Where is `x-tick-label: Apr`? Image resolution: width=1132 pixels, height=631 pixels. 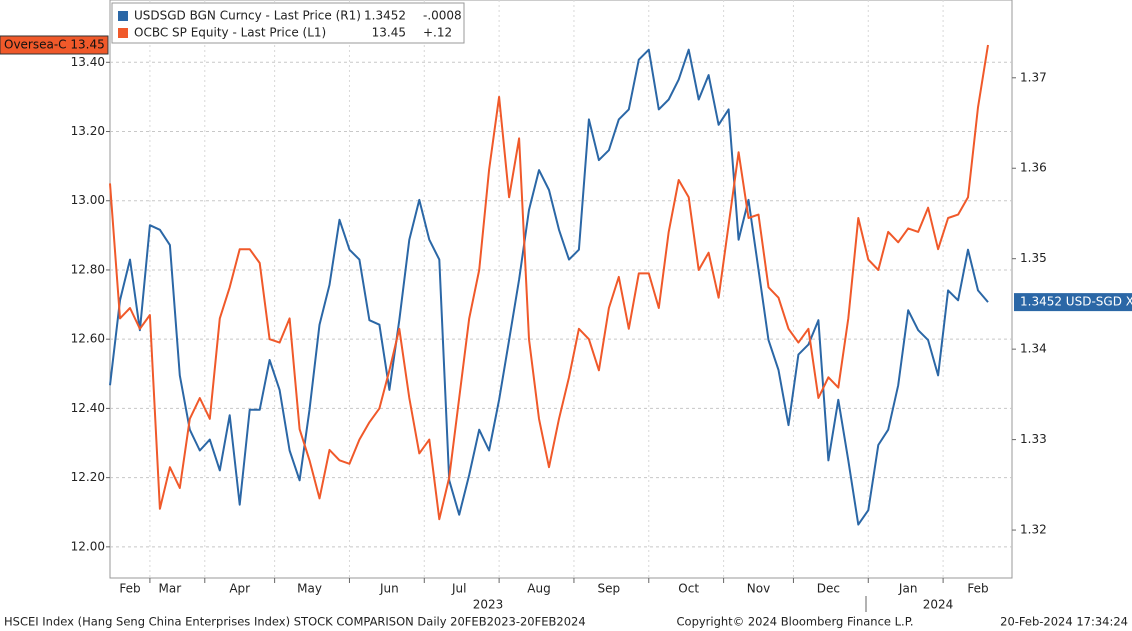
x-tick-label: Apr is located at coordinates (239, 589).